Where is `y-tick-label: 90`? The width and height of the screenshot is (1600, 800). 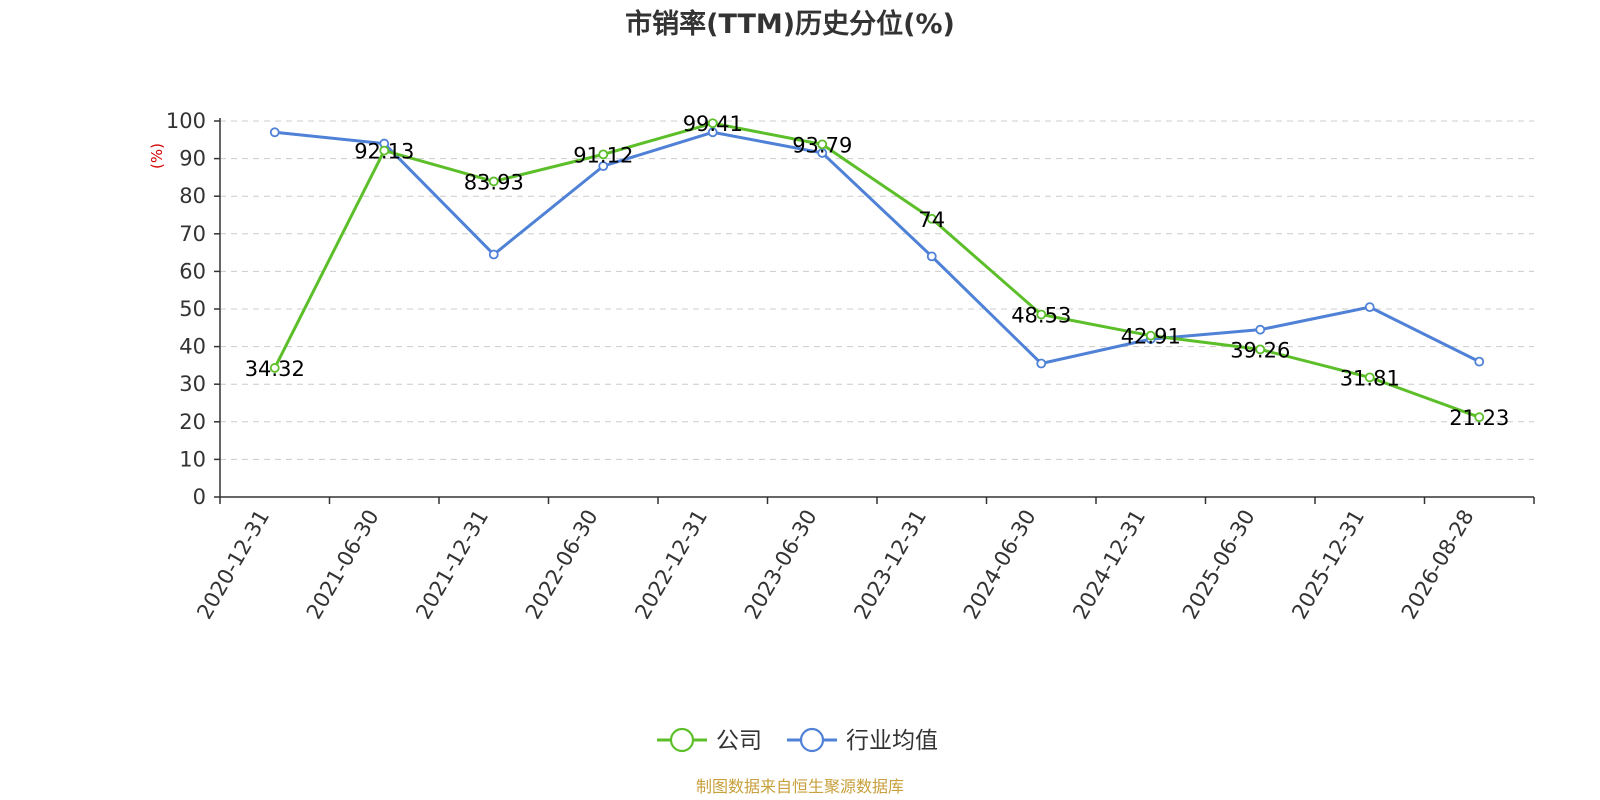 y-tick-label: 90 is located at coordinates (192, 159).